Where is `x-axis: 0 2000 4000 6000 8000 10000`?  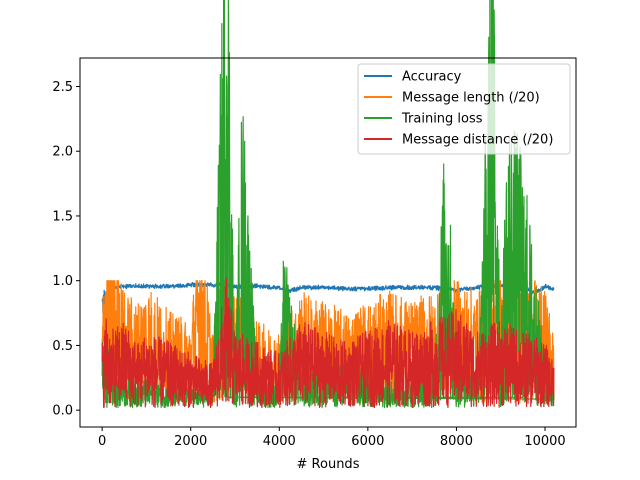 x-axis: 0 2000 4000 6000 8000 10000 is located at coordinates (332, 438).